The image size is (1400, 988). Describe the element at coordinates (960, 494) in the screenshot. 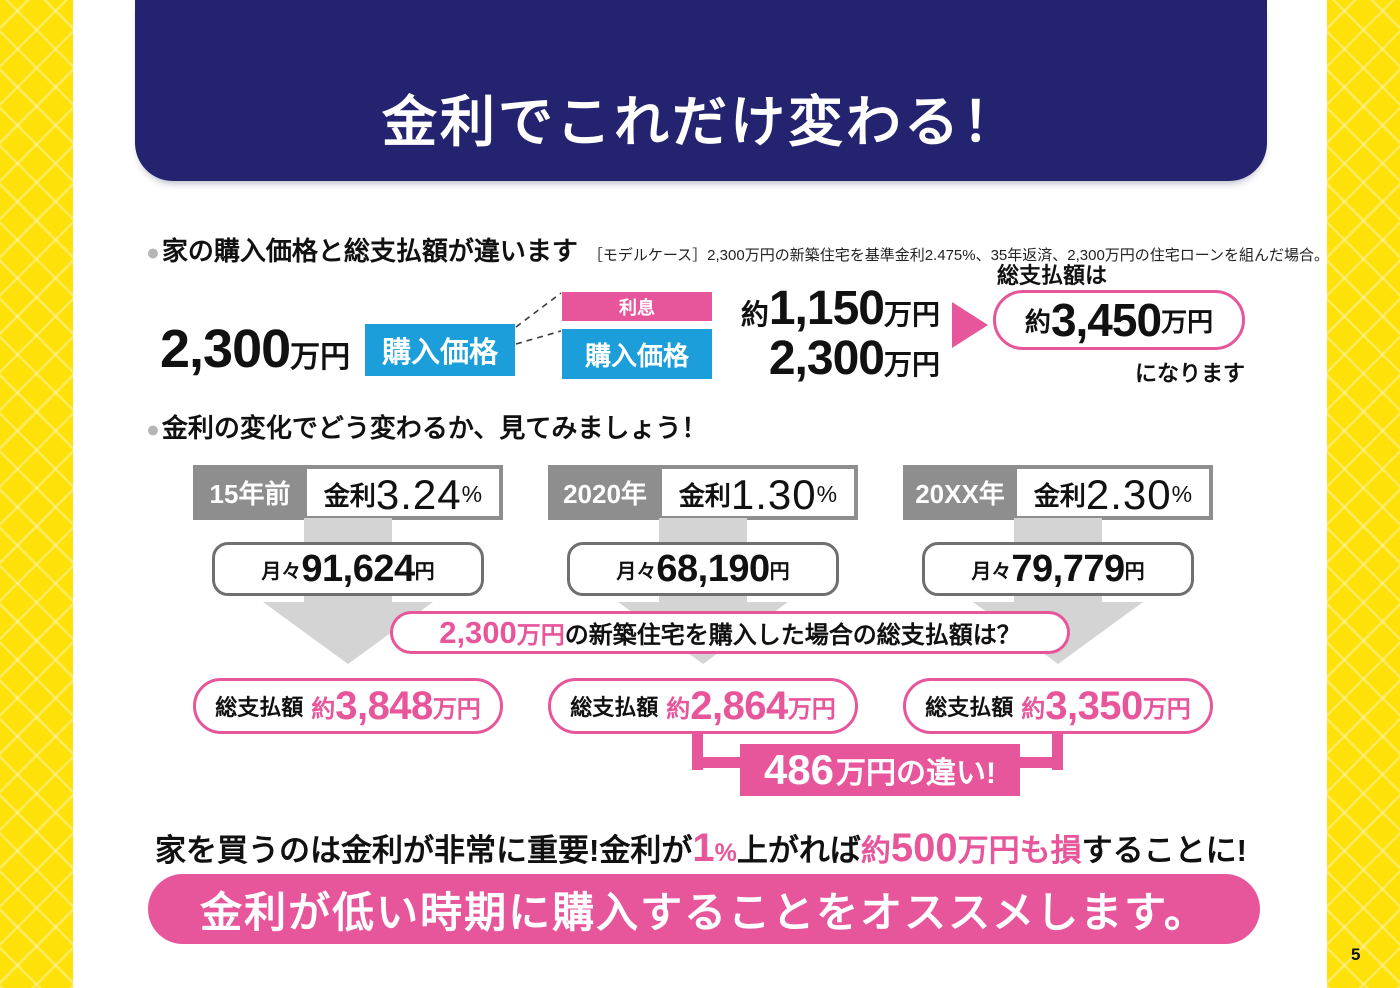

I see `era-label: 20XX年` at that location.